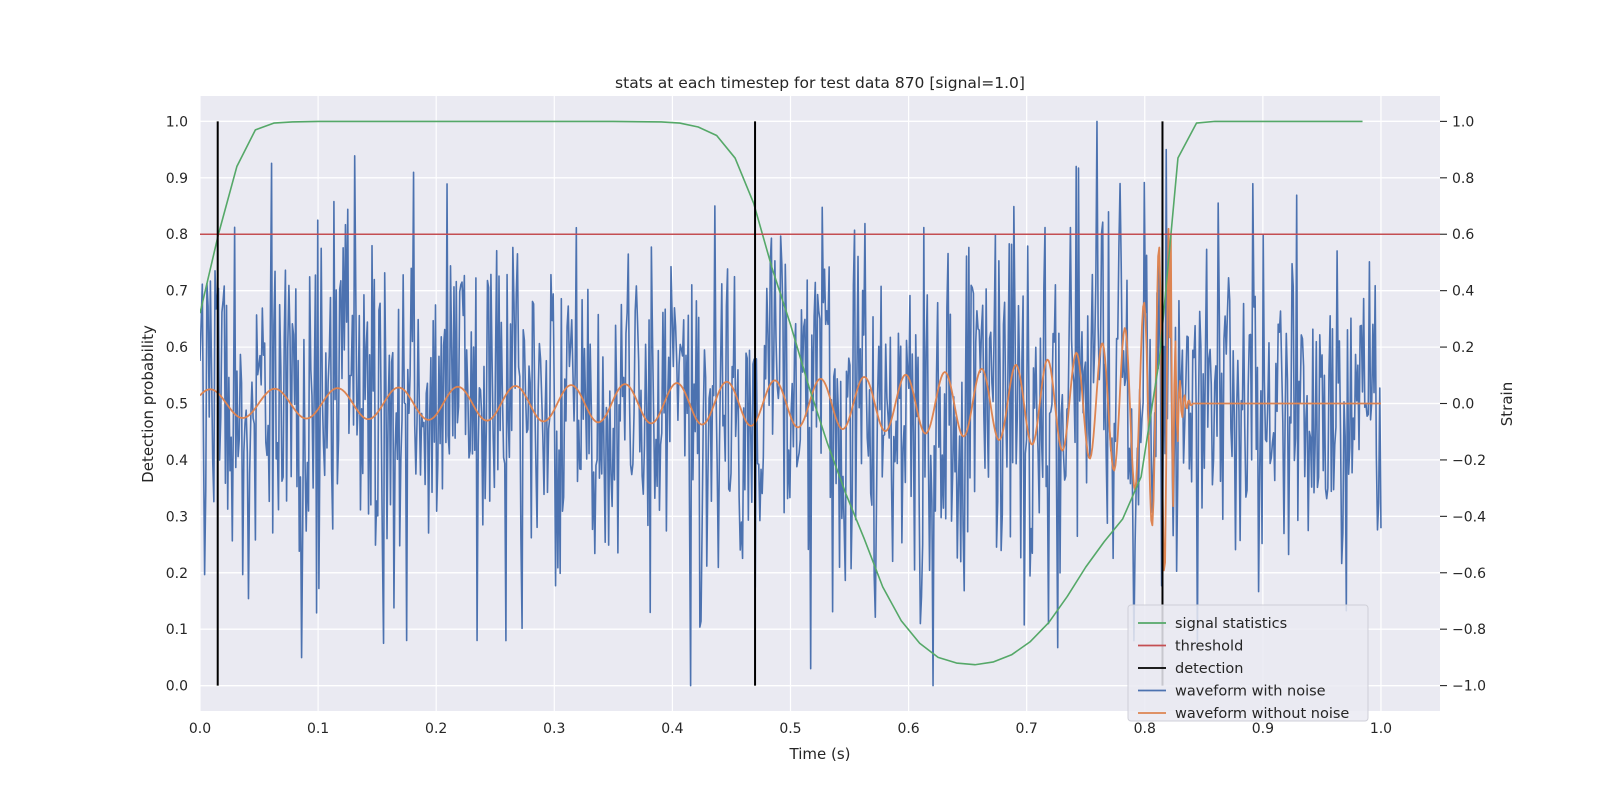  What do you see at coordinates (820, 754) in the screenshot?
I see `x-axis-label: Time (s)` at bounding box center [820, 754].